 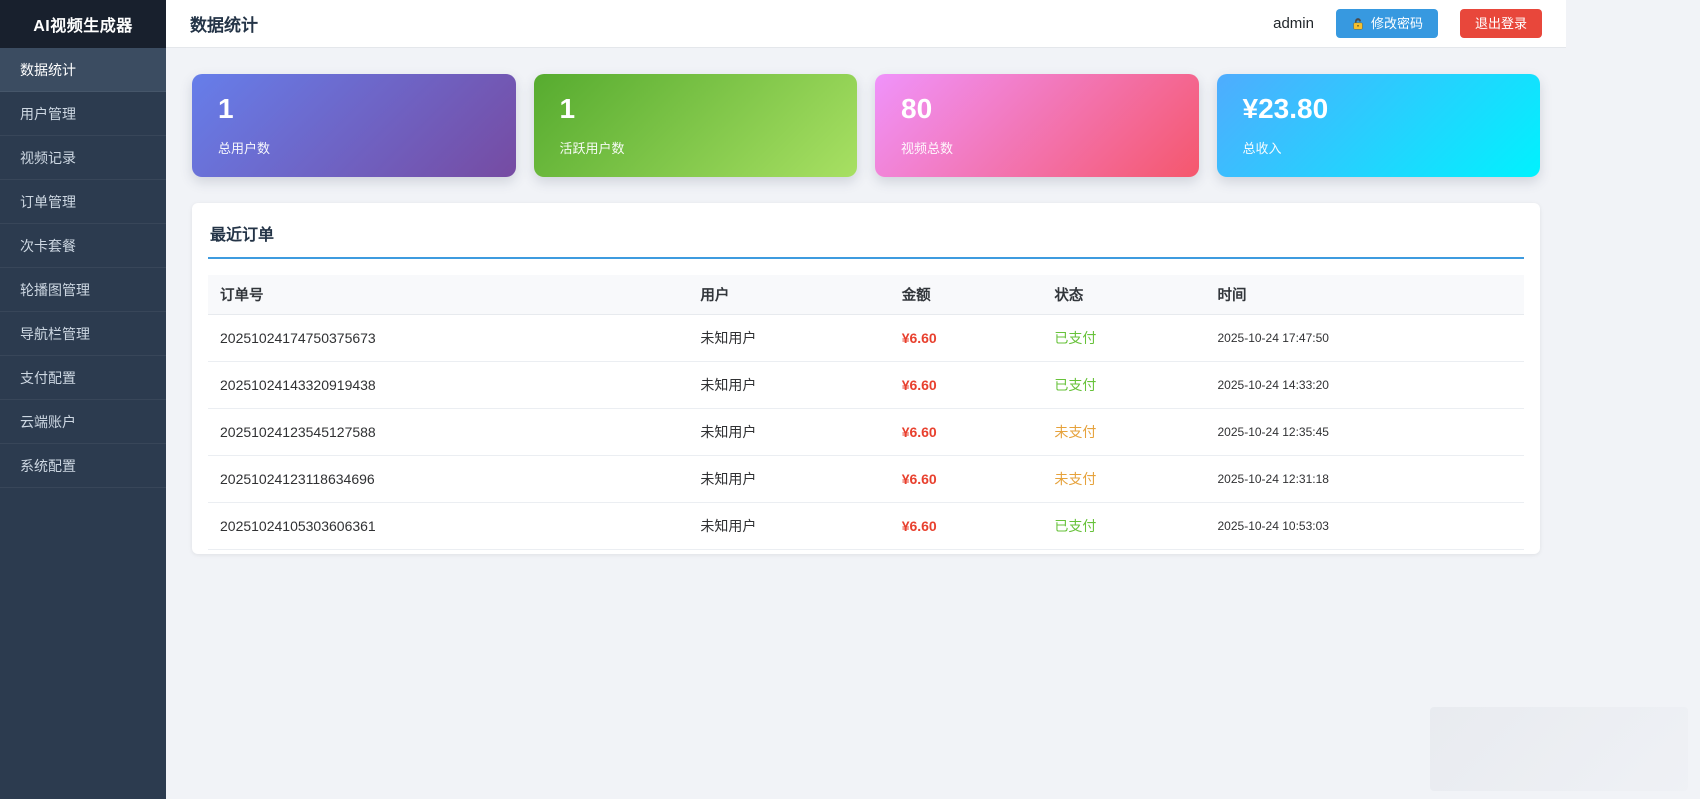 I want to click on stat-cards: 1 总用户数 1 活跃用户数 80 视频总数 ¥23.80 总收入, so click(x=866, y=125).